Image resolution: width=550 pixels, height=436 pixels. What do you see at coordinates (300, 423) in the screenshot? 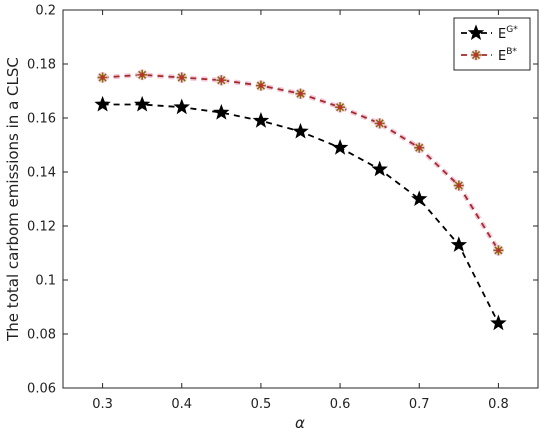
I see `x-axis-title: α` at bounding box center [300, 423].